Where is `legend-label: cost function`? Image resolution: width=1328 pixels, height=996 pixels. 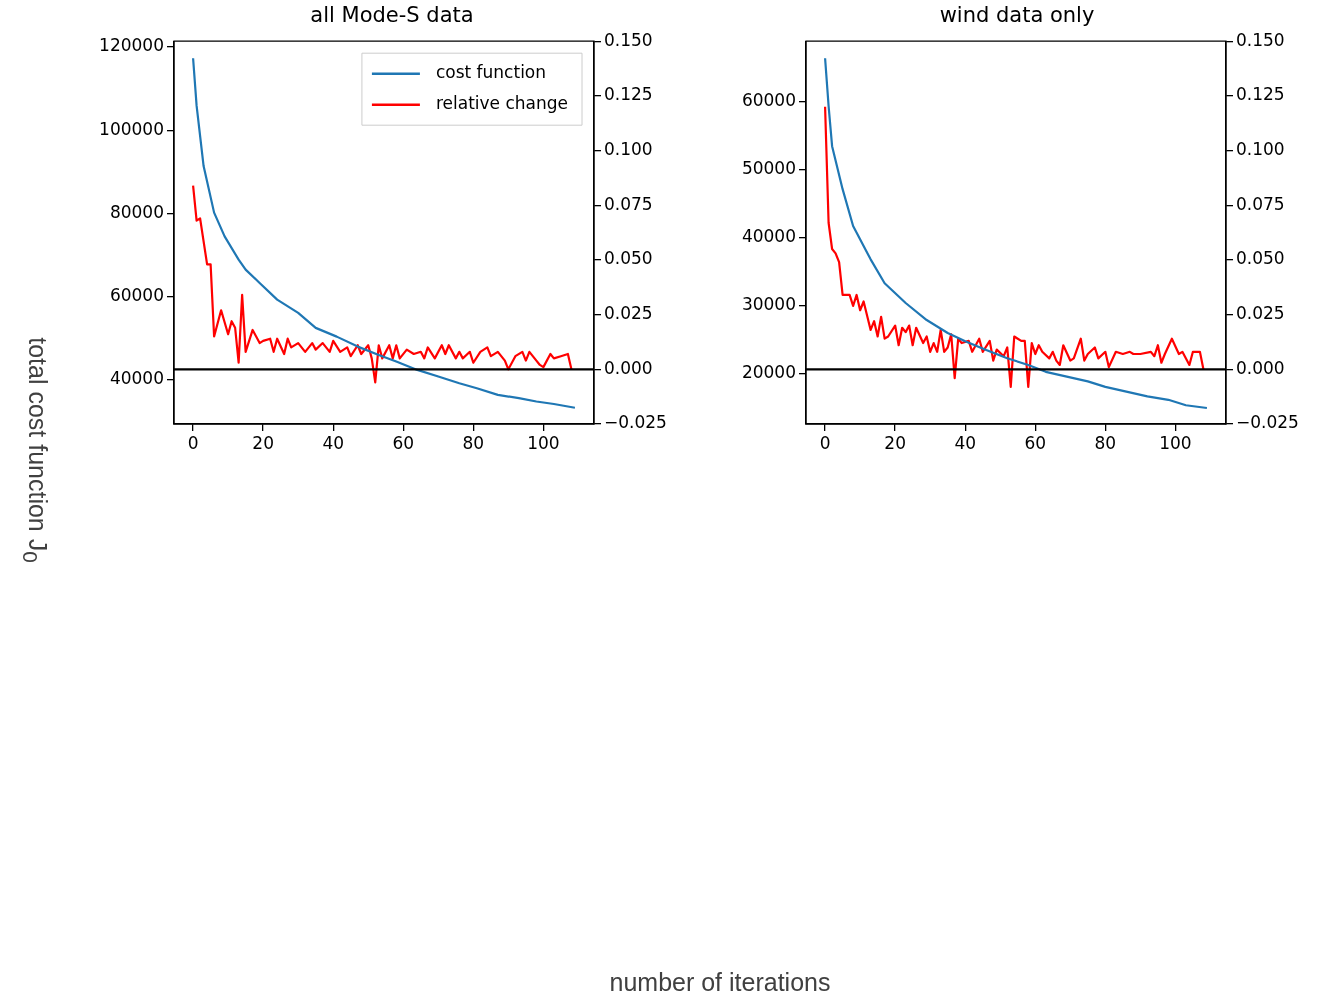 legend-label: cost function is located at coordinates (491, 72).